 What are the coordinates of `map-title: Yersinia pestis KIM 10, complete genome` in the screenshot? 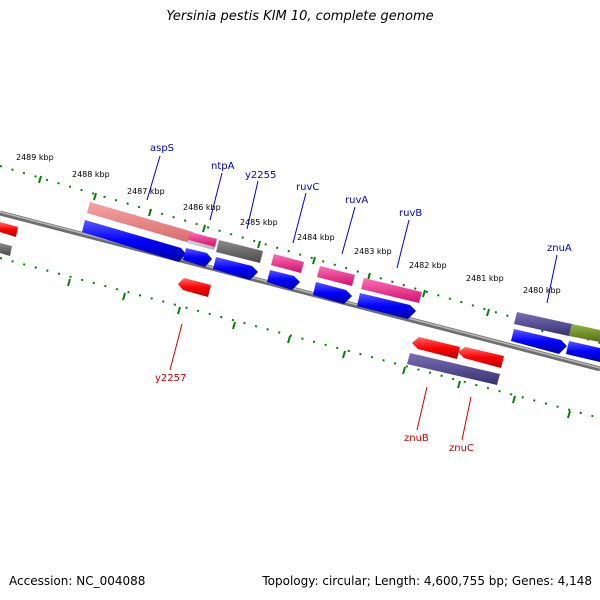 It's located at (300, 16).